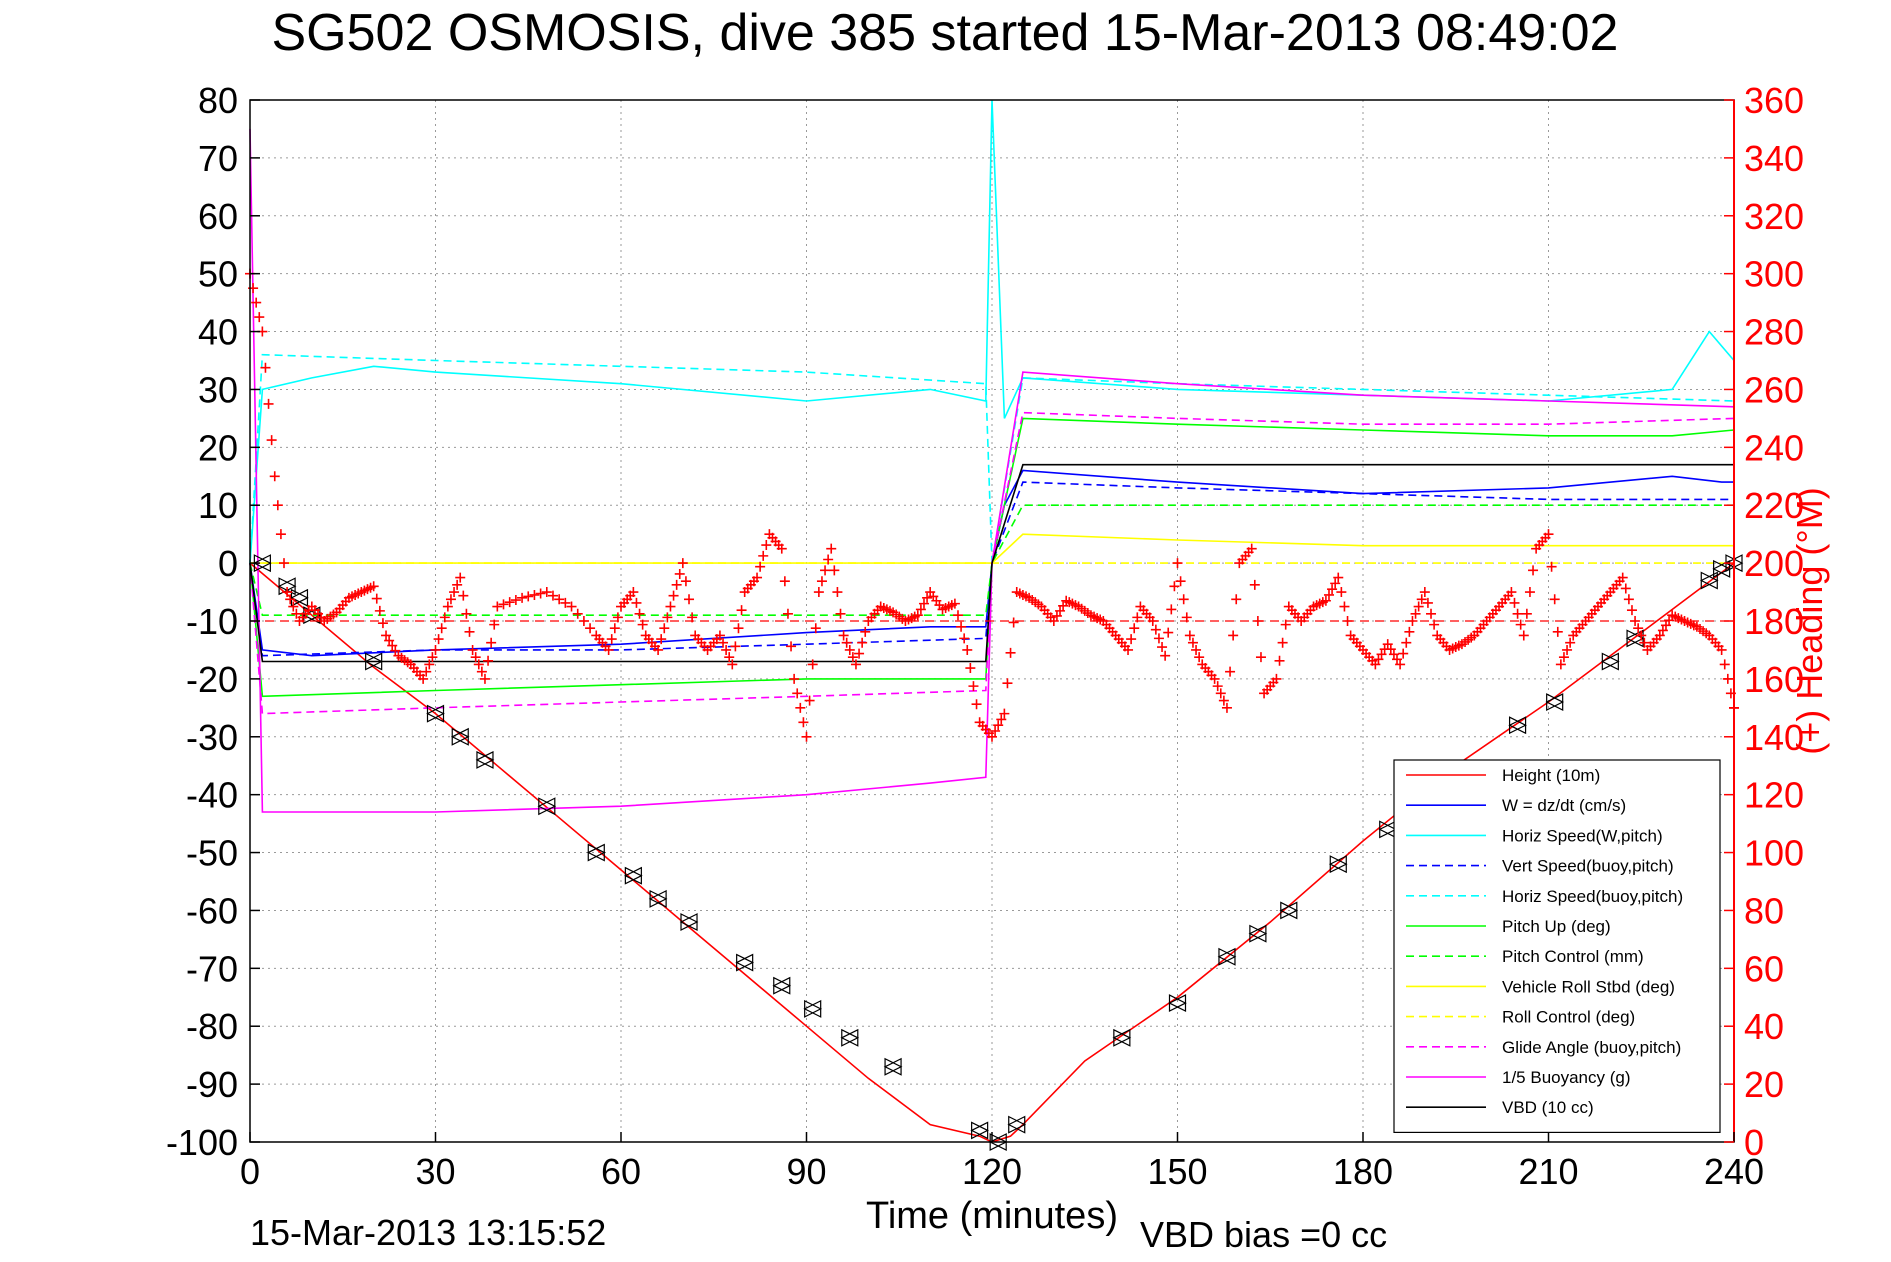  Describe the element at coordinates (1774, 853) in the screenshot. I see `y2-tick-label: 100` at that location.